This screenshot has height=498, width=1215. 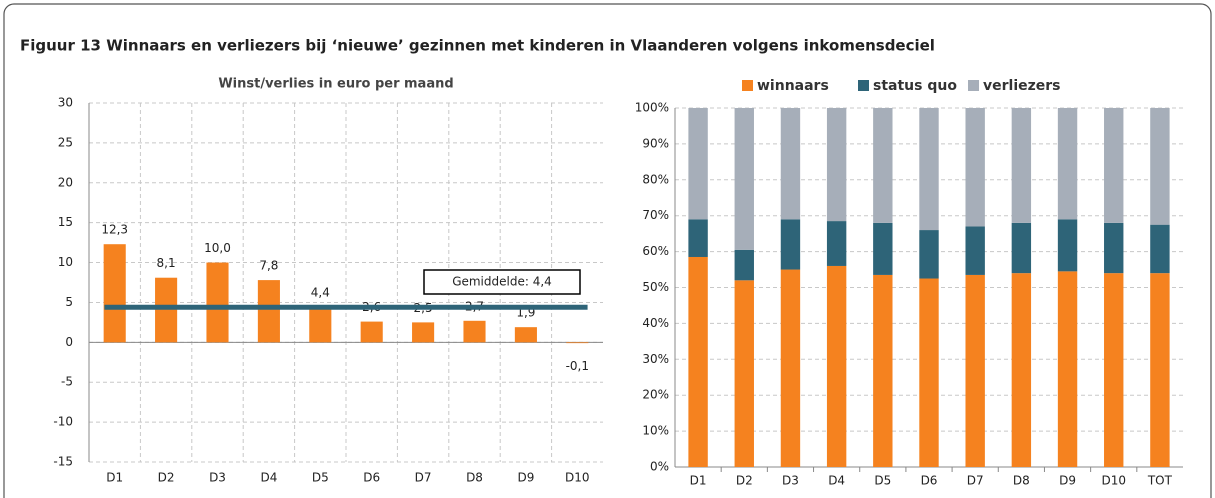 What do you see at coordinates (65, 262) in the screenshot?
I see `y-tick-label: 10` at bounding box center [65, 262].